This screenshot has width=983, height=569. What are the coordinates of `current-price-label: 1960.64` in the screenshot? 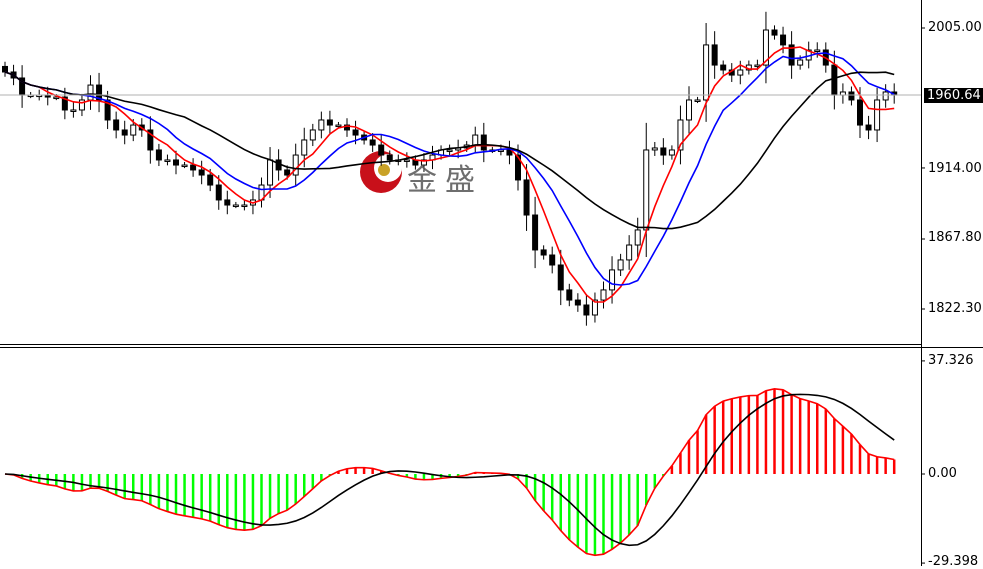 It's located at (953, 95).